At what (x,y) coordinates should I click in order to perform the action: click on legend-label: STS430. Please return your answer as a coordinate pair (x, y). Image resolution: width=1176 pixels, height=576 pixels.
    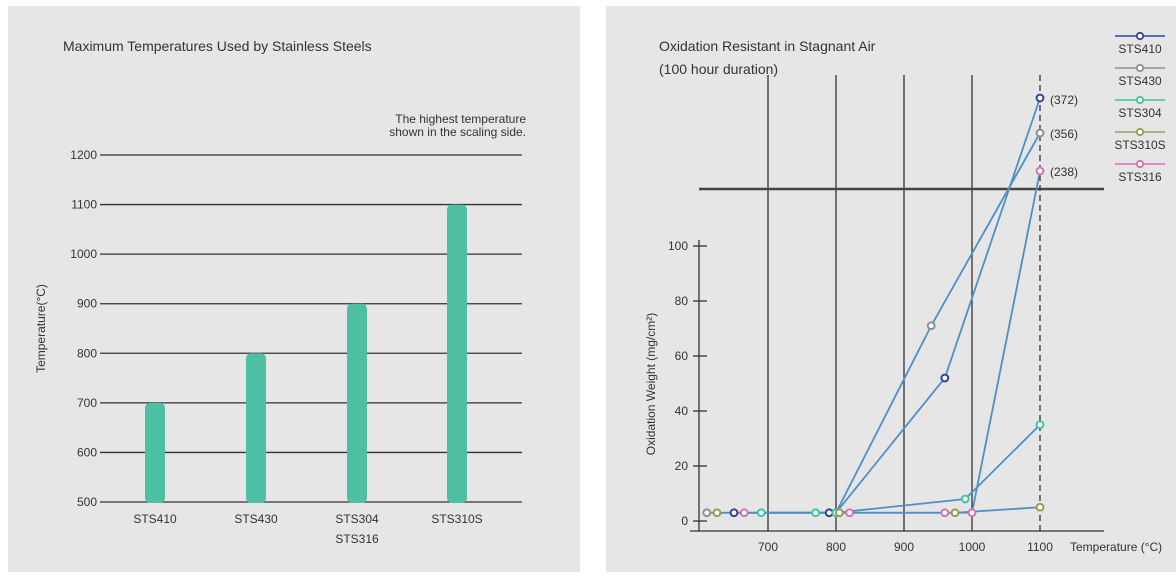
    Looking at the image, I should click on (1140, 81).